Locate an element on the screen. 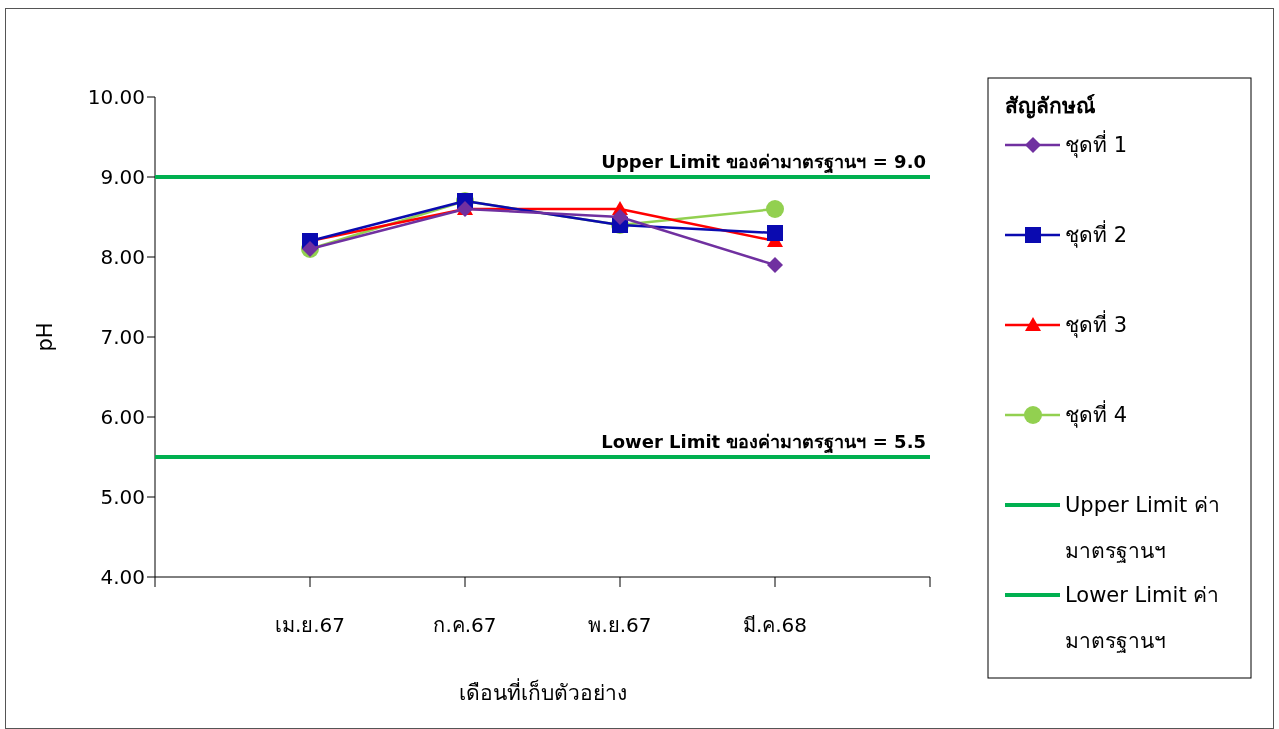  y-tick-label: 9.00 is located at coordinates (122, 177).